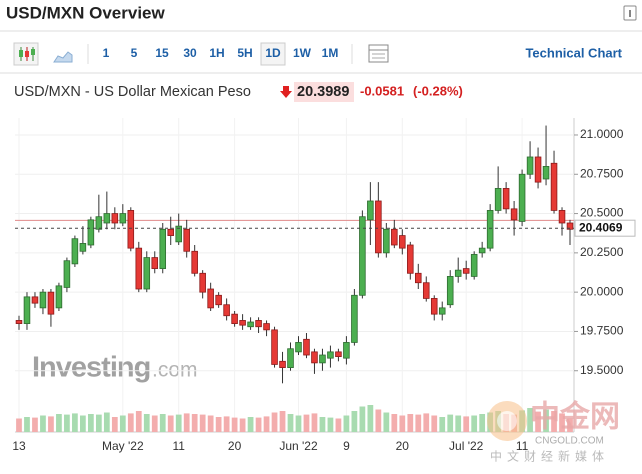 The width and height of the screenshot is (642, 474). What do you see at coordinates (302, 53) in the screenshot?
I see `interval-button: 1W` at bounding box center [302, 53].